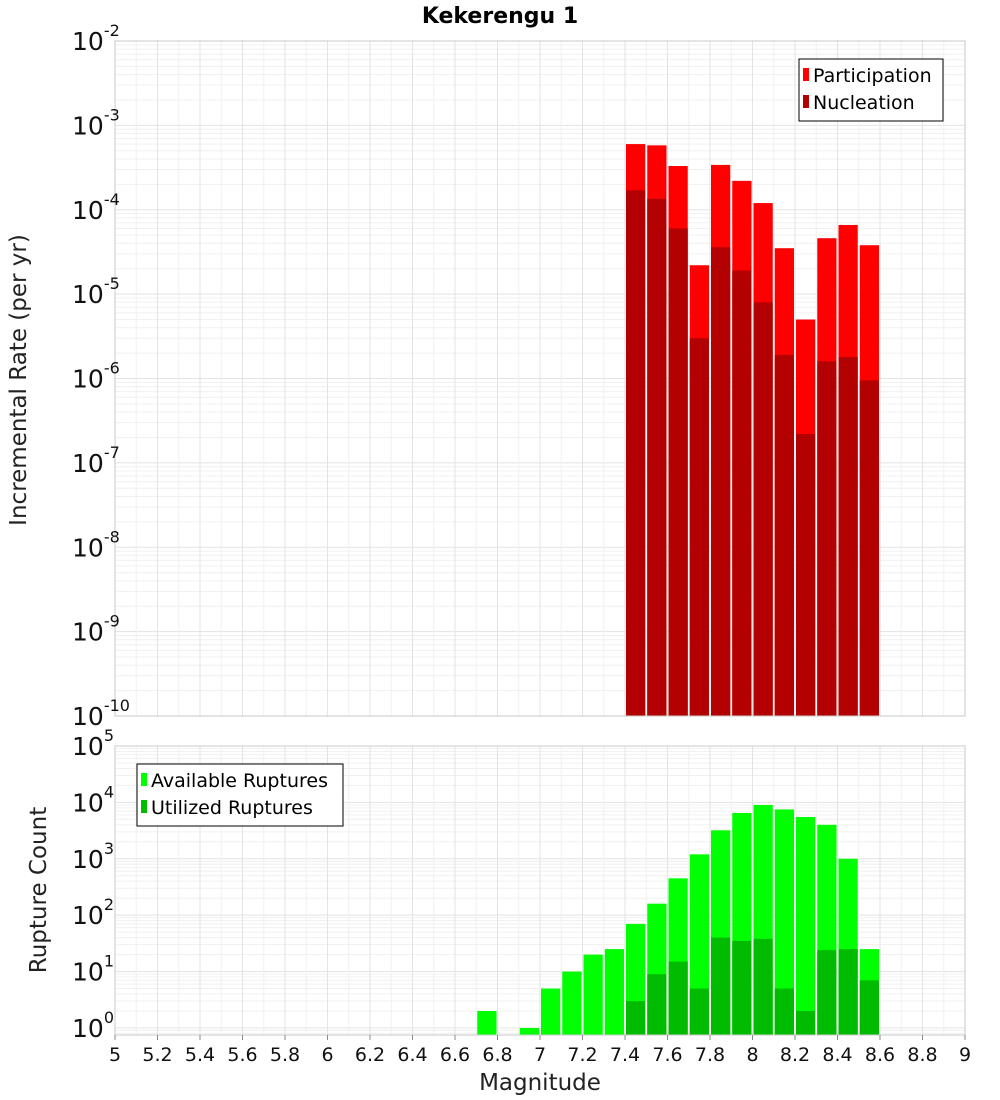  What do you see at coordinates (101, 713) in the screenshot?
I see `rate-y-tick-label: 10⁻¹⁰` at bounding box center [101, 713].